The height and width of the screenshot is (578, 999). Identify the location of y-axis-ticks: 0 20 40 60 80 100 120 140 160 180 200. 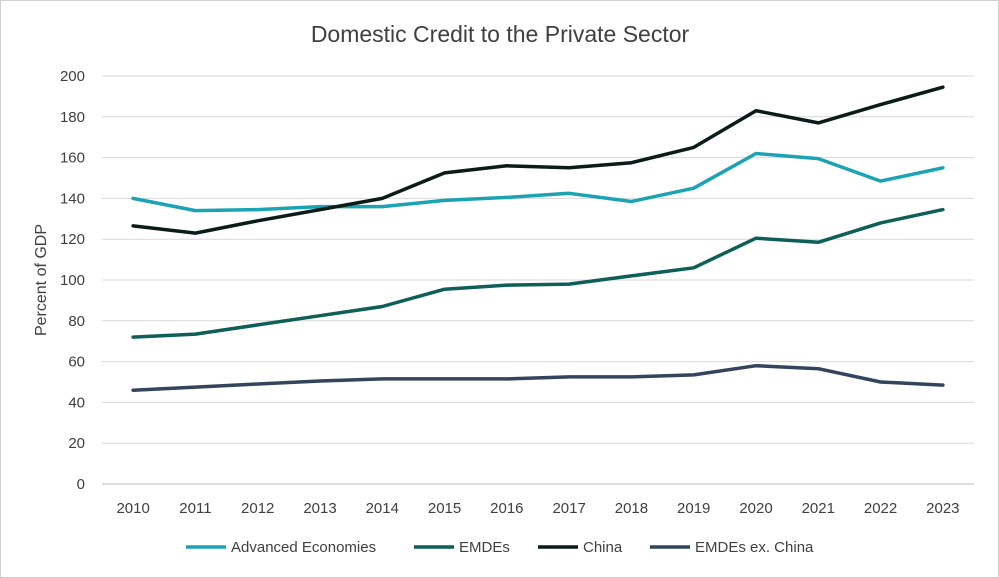
(72, 280).